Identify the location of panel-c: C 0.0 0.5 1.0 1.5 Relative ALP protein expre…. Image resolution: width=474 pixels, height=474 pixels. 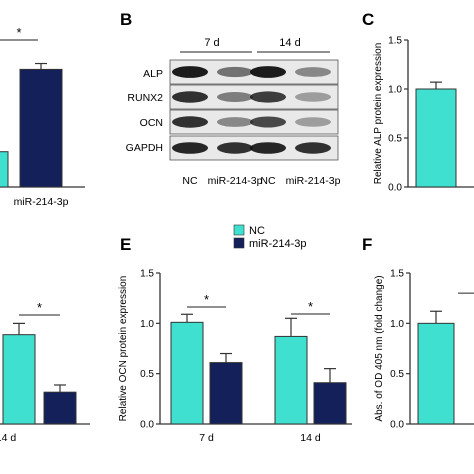
(418, 102).